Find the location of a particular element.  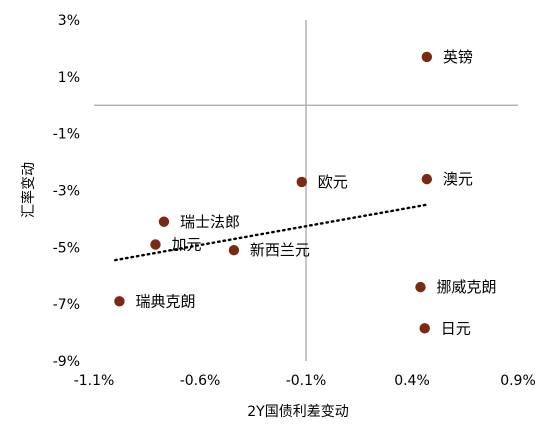

point-label: 欧元 is located at coordinates (333, 182).